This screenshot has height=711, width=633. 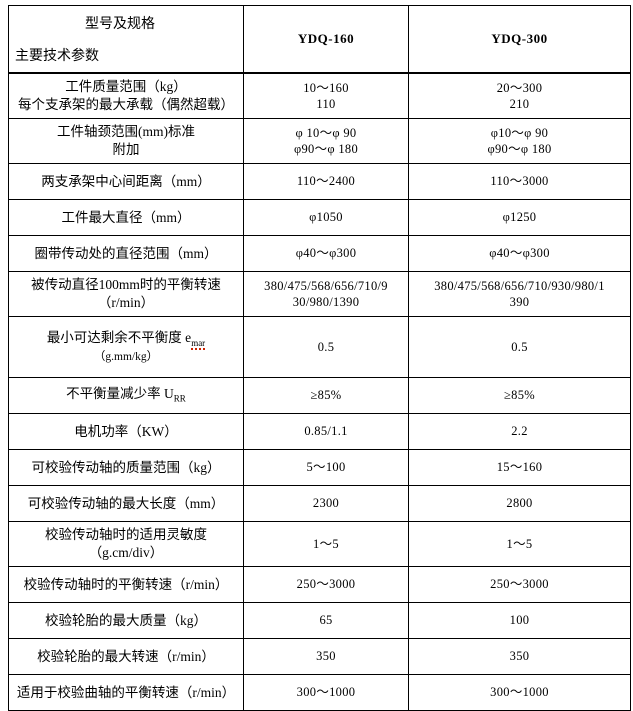 I want to click on emar-subscript: mar, so click(x=198, y=343).